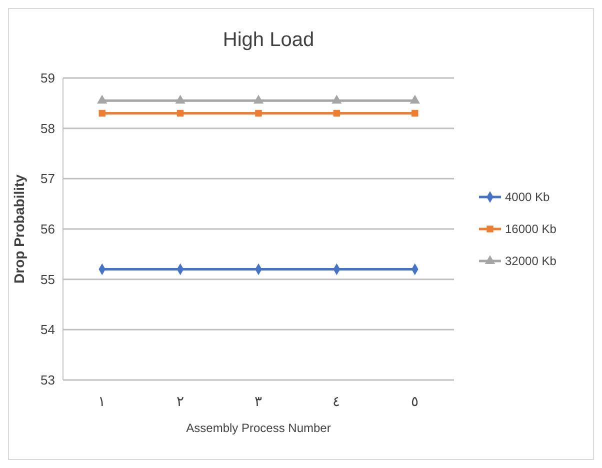 This screenshot has height=468, width=602. Describe the element at coordinates (258, 428) in the screenshot. I see `x-axis-title: Assembly Process Number` at that location.